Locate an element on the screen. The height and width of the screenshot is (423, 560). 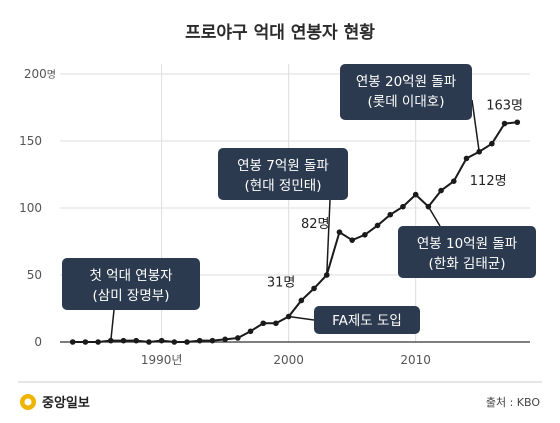
y-tick-label: 0 is located at coordinates (38, 342).